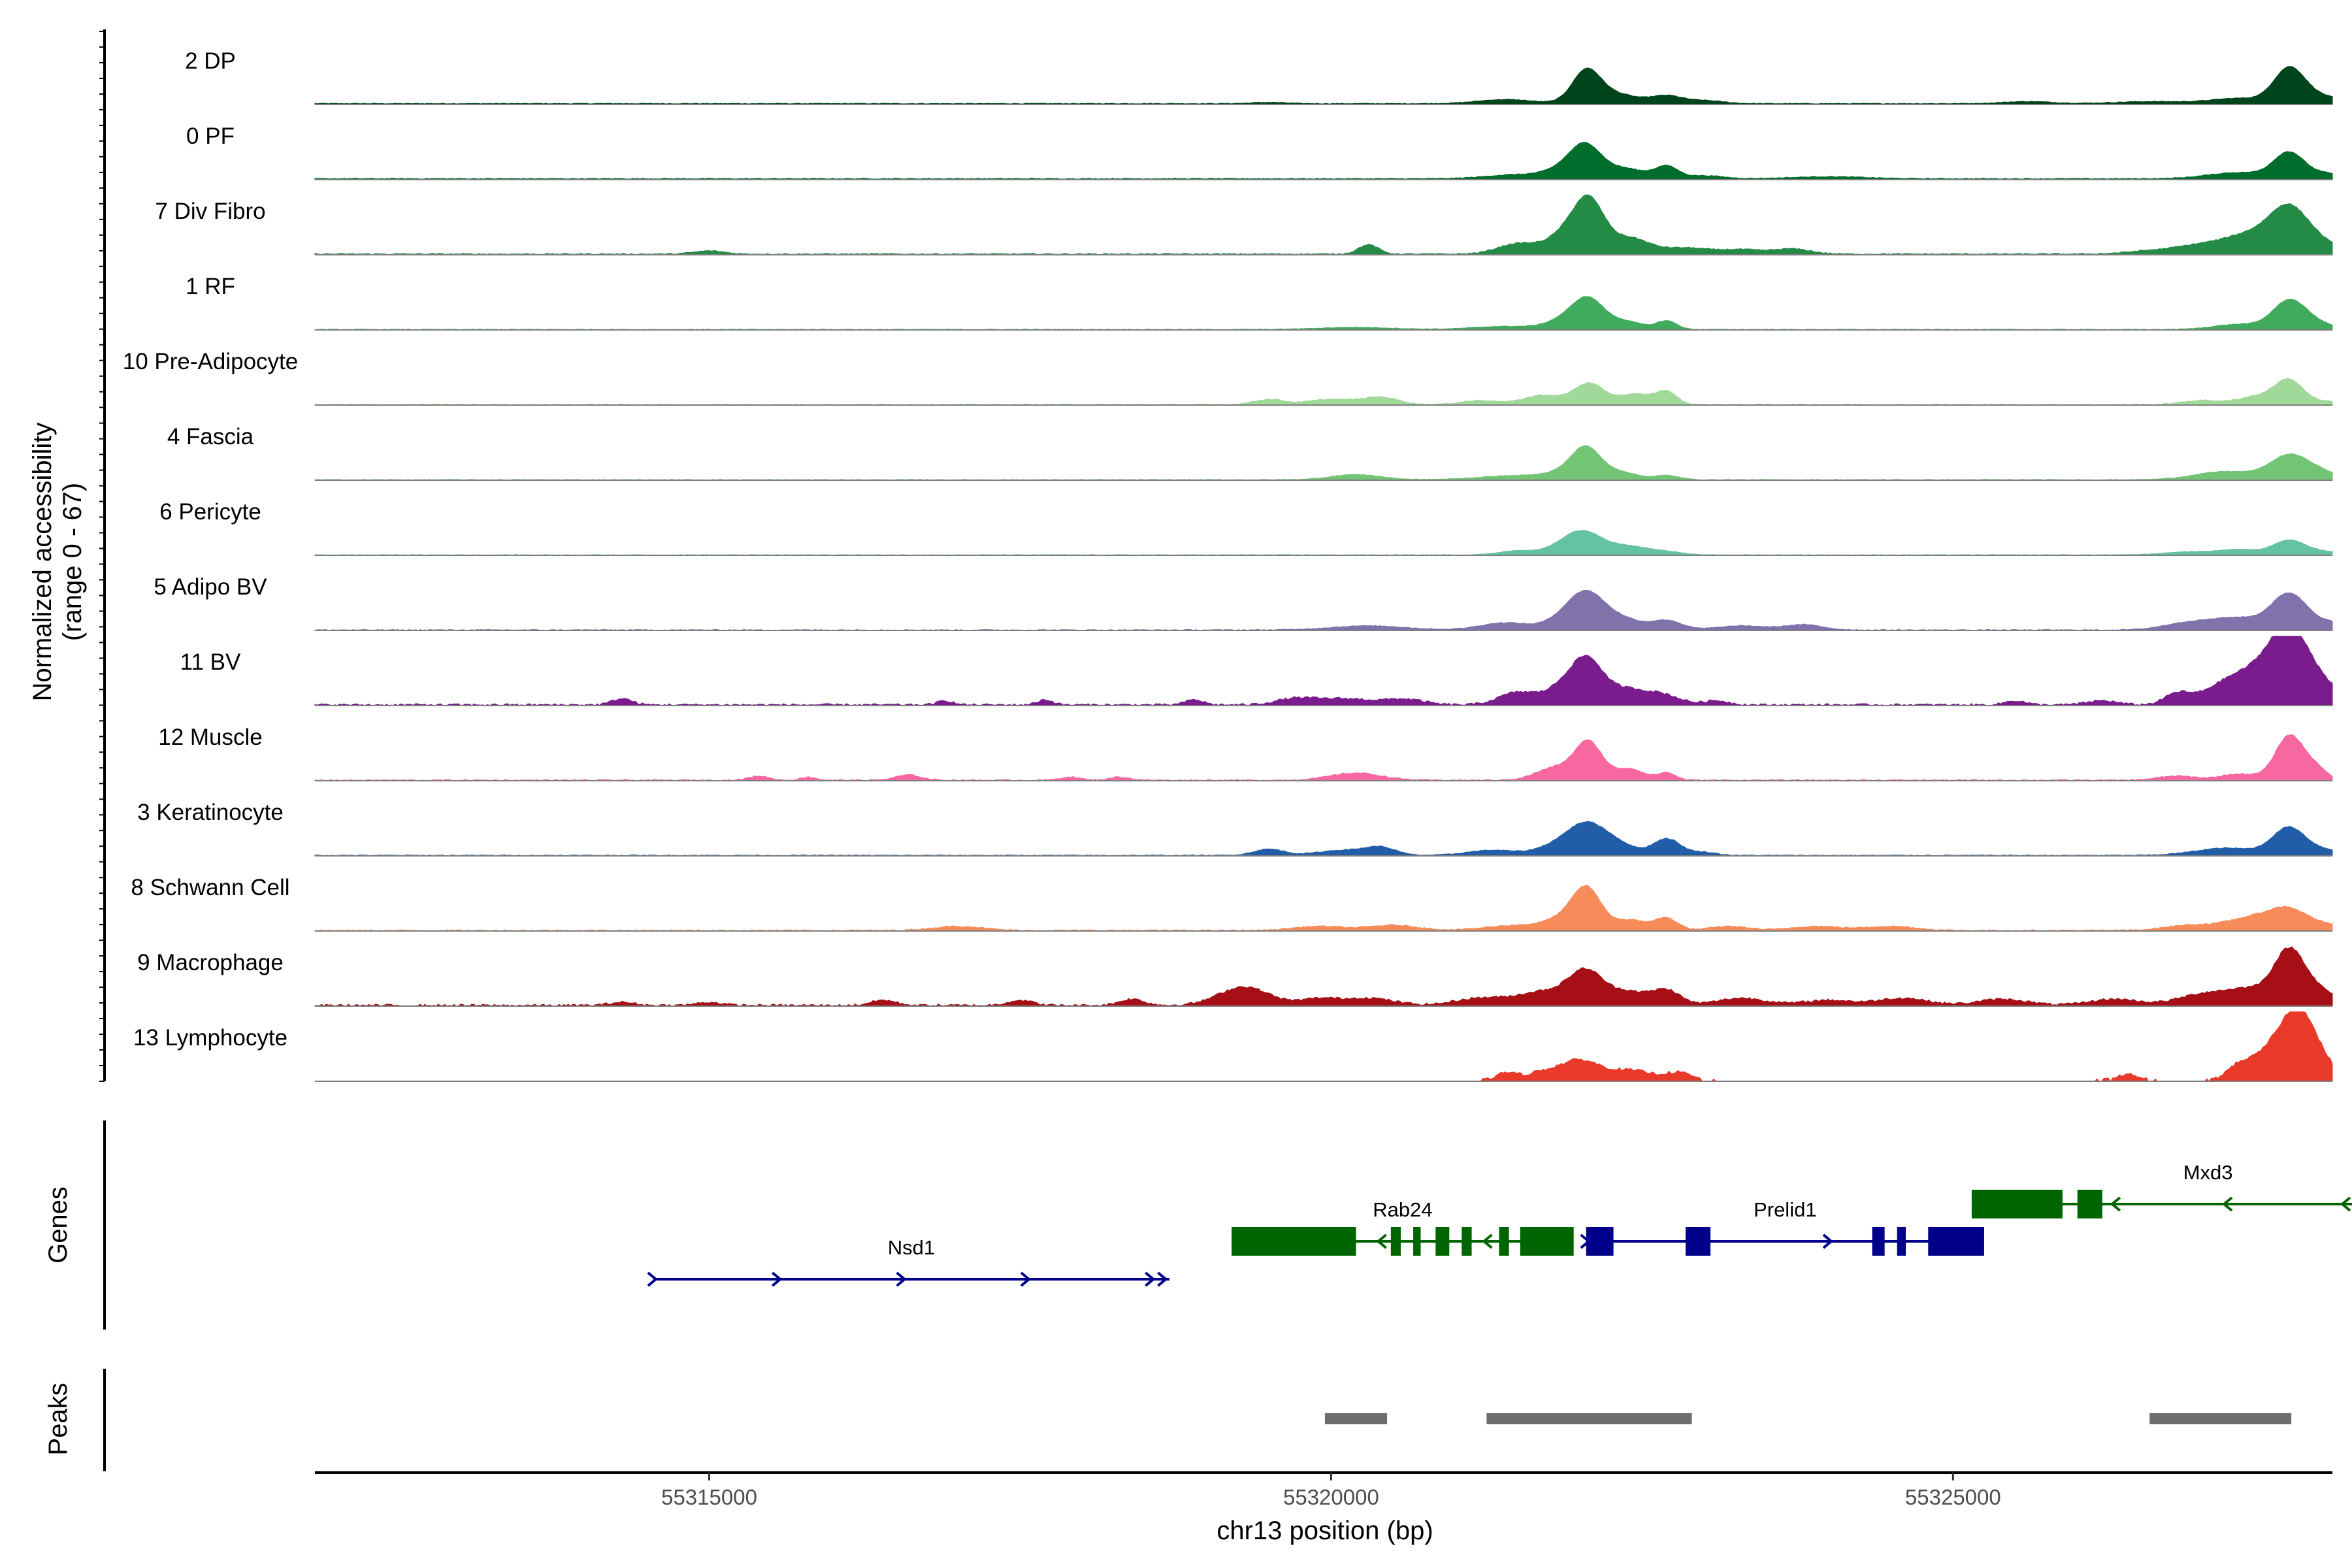 The width and height of the screenshot is (2352, 1568). I want to click on track-1-rf: 1 RF, so click(1259, 302).